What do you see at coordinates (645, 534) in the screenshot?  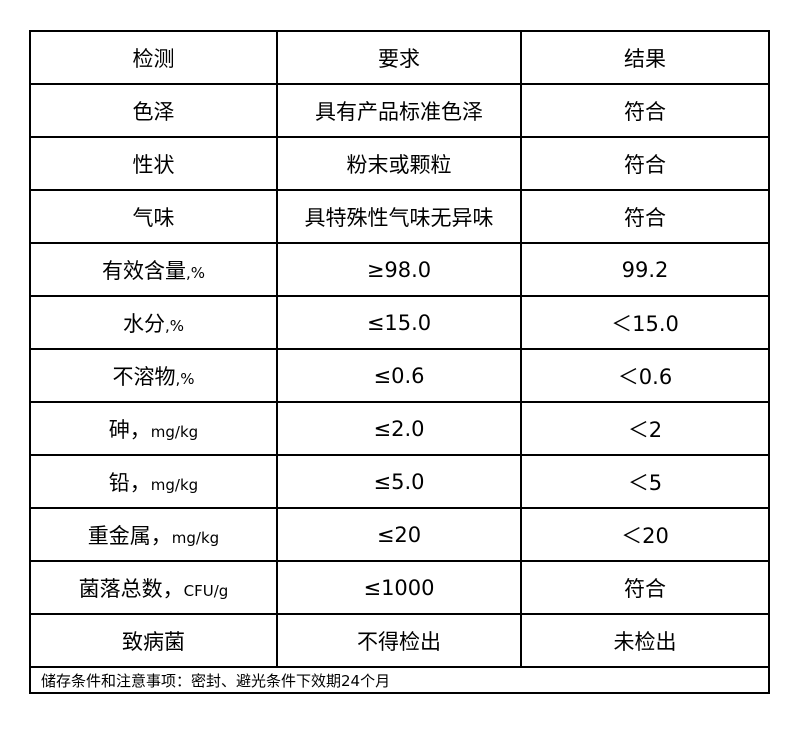 I see `result-cell: ＜20` at bounding box center [645, 534].